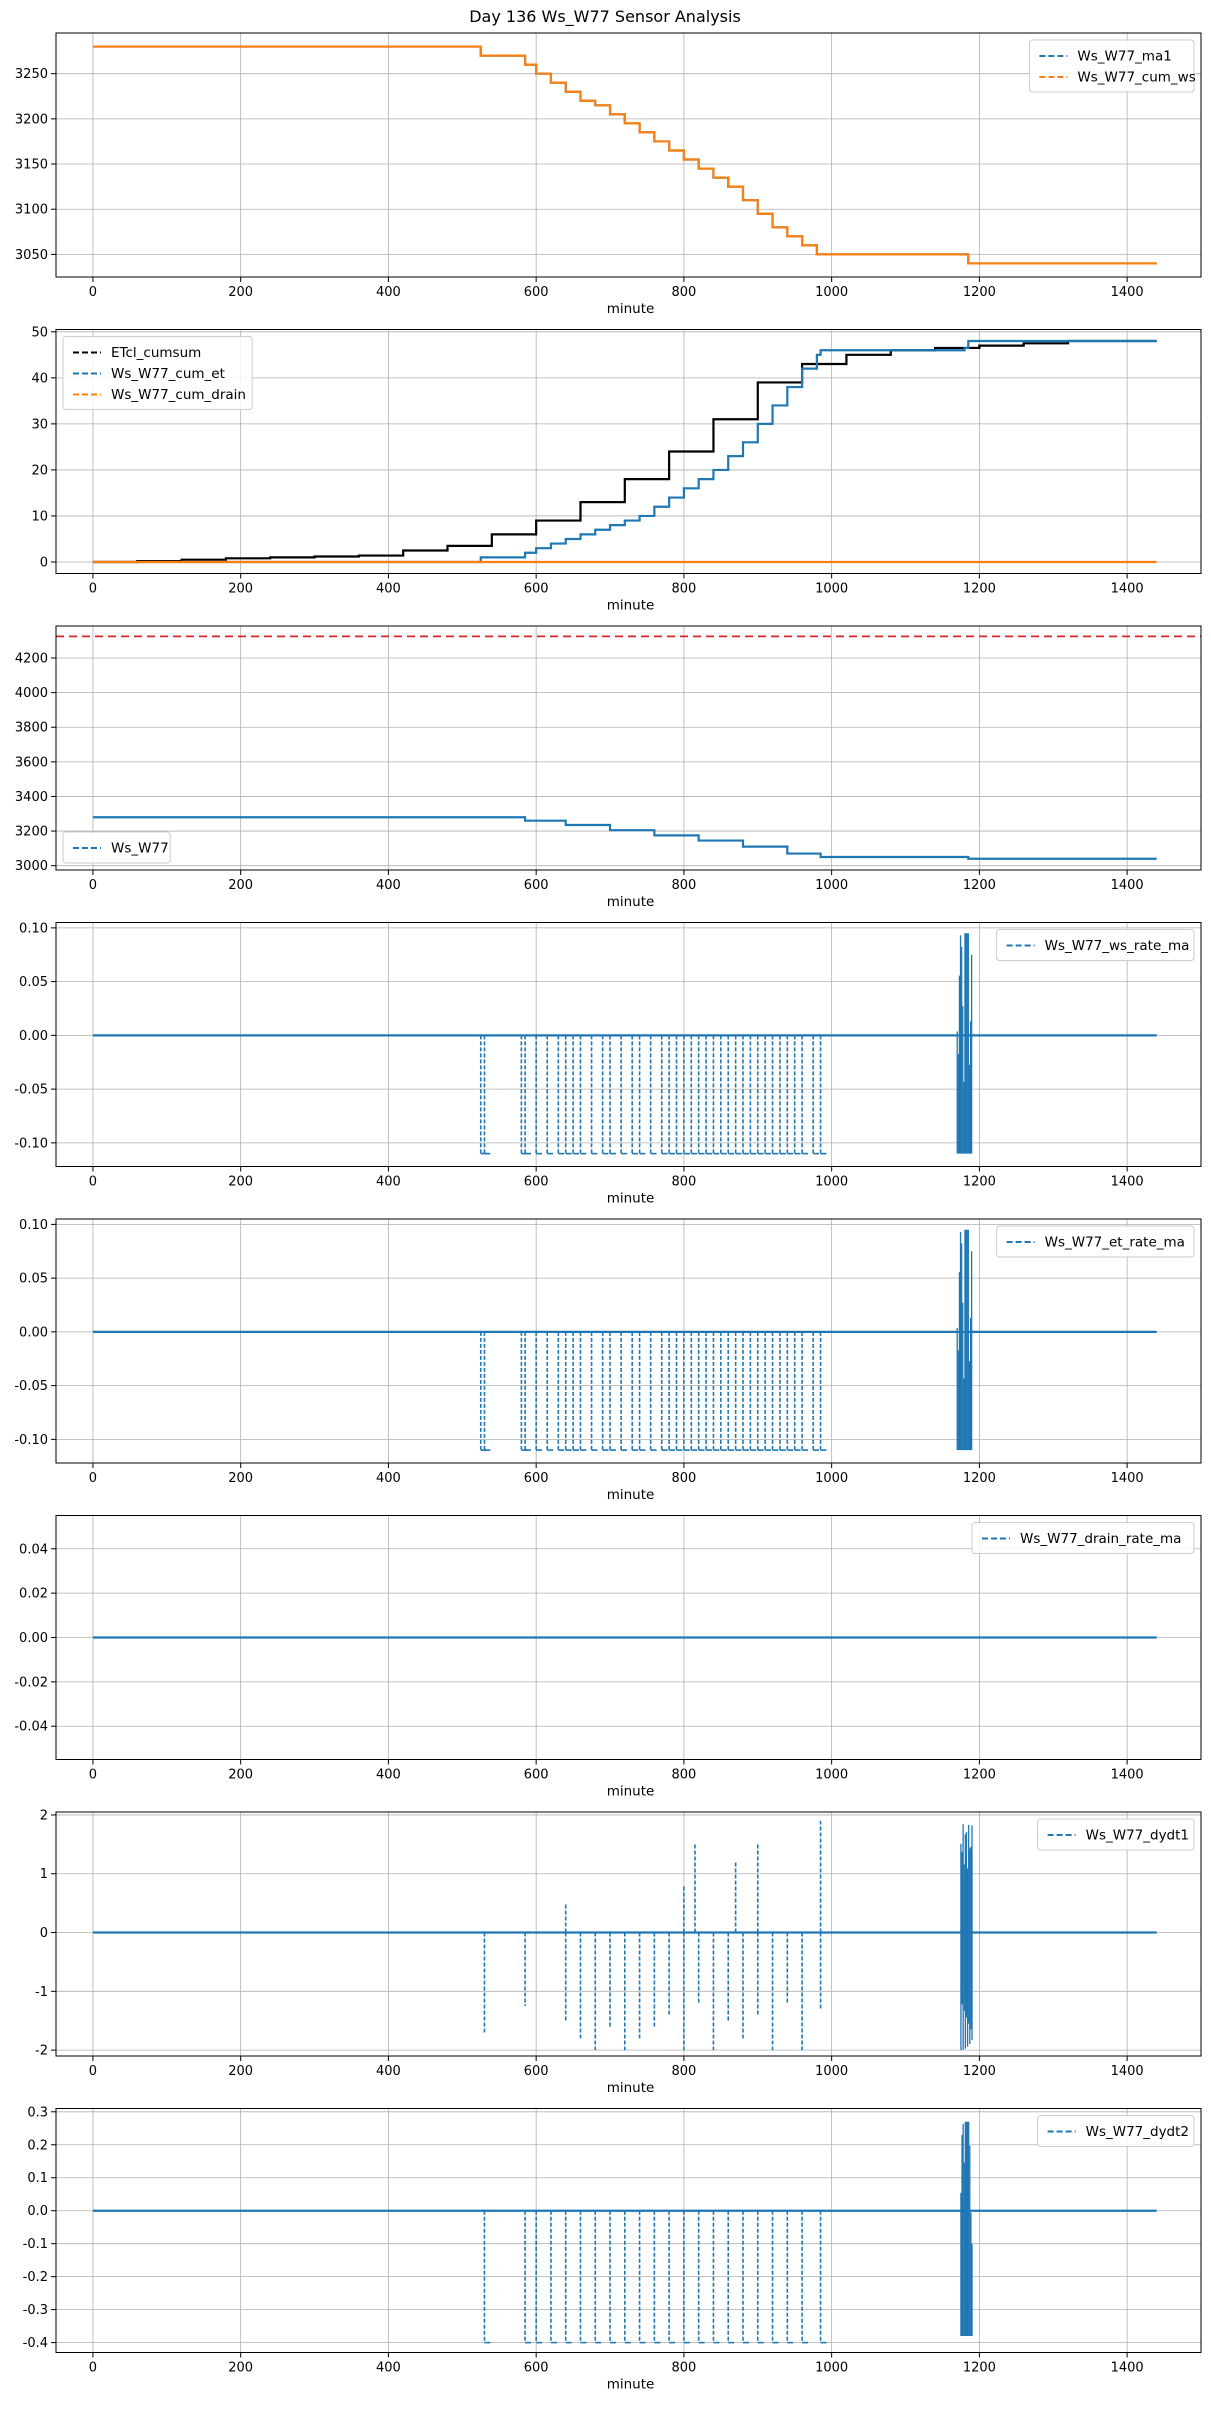  Describe the element at coordinates (31, 866) in the screenshot. I see `y-tick-label: 3000` at that location.